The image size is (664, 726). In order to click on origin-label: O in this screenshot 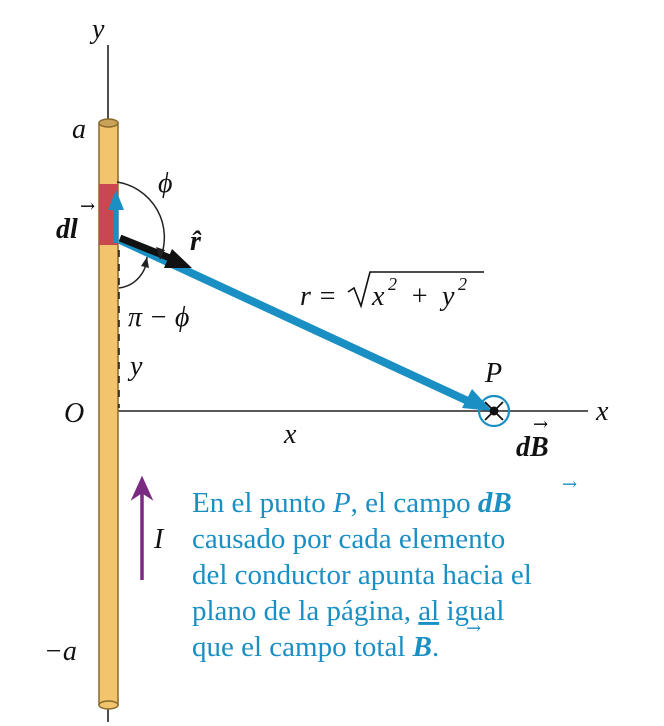, I will do `click(74, 413)`.